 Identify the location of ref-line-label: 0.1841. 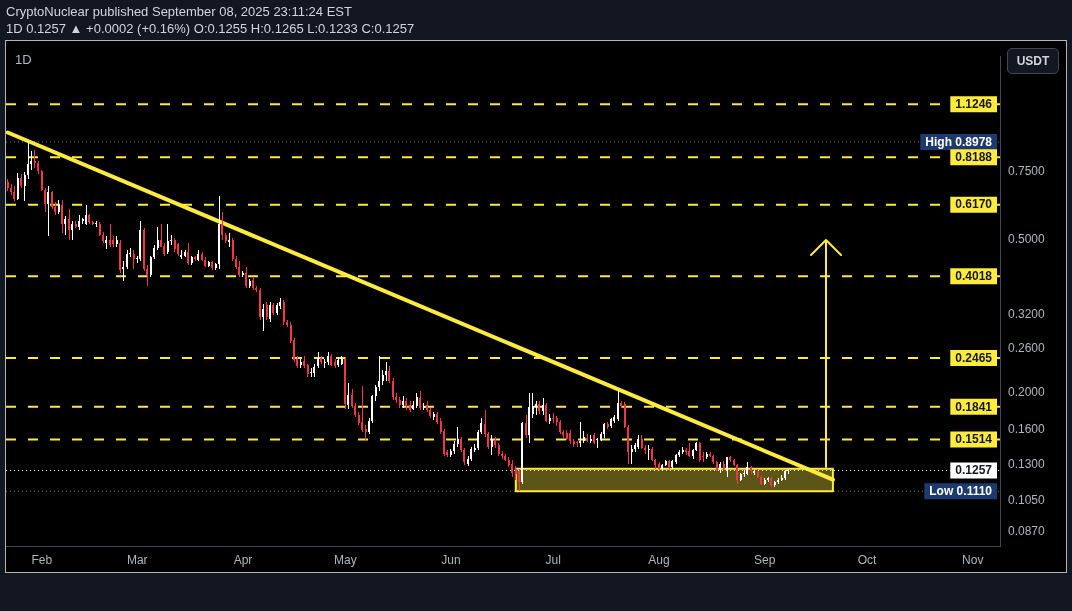
(974, 406).